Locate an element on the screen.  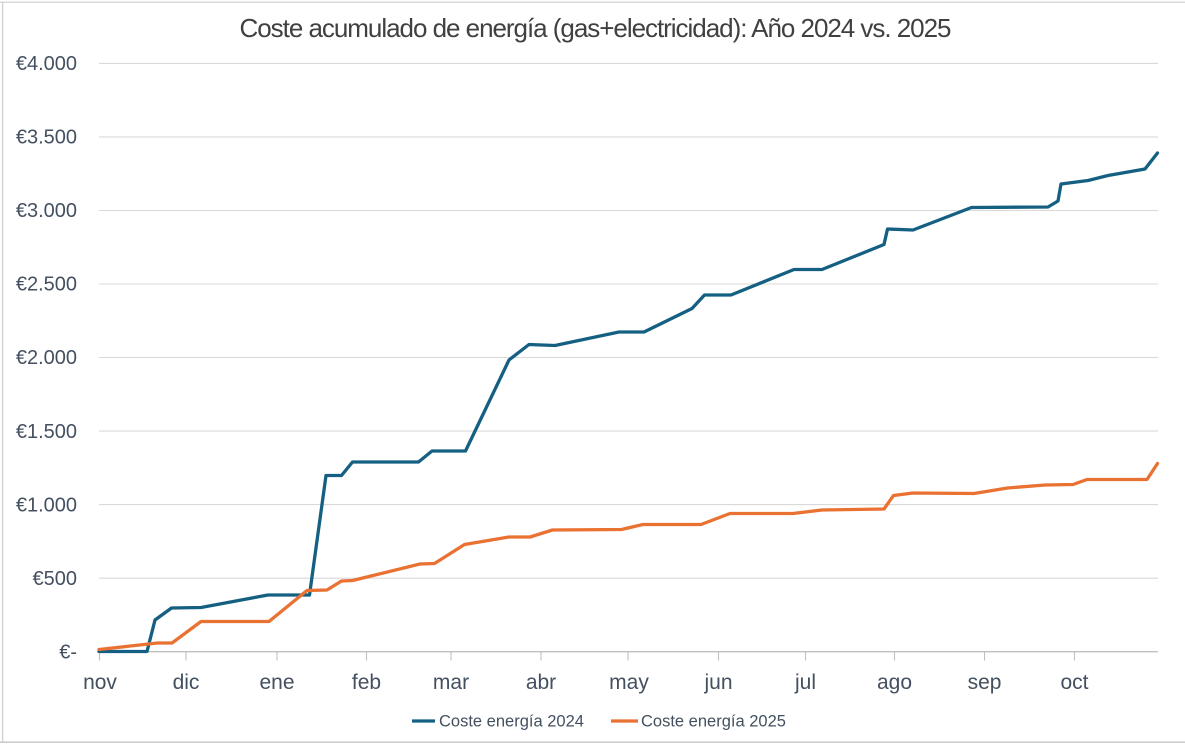
svg-text: €2.000 is located at coordinates (46, 358).